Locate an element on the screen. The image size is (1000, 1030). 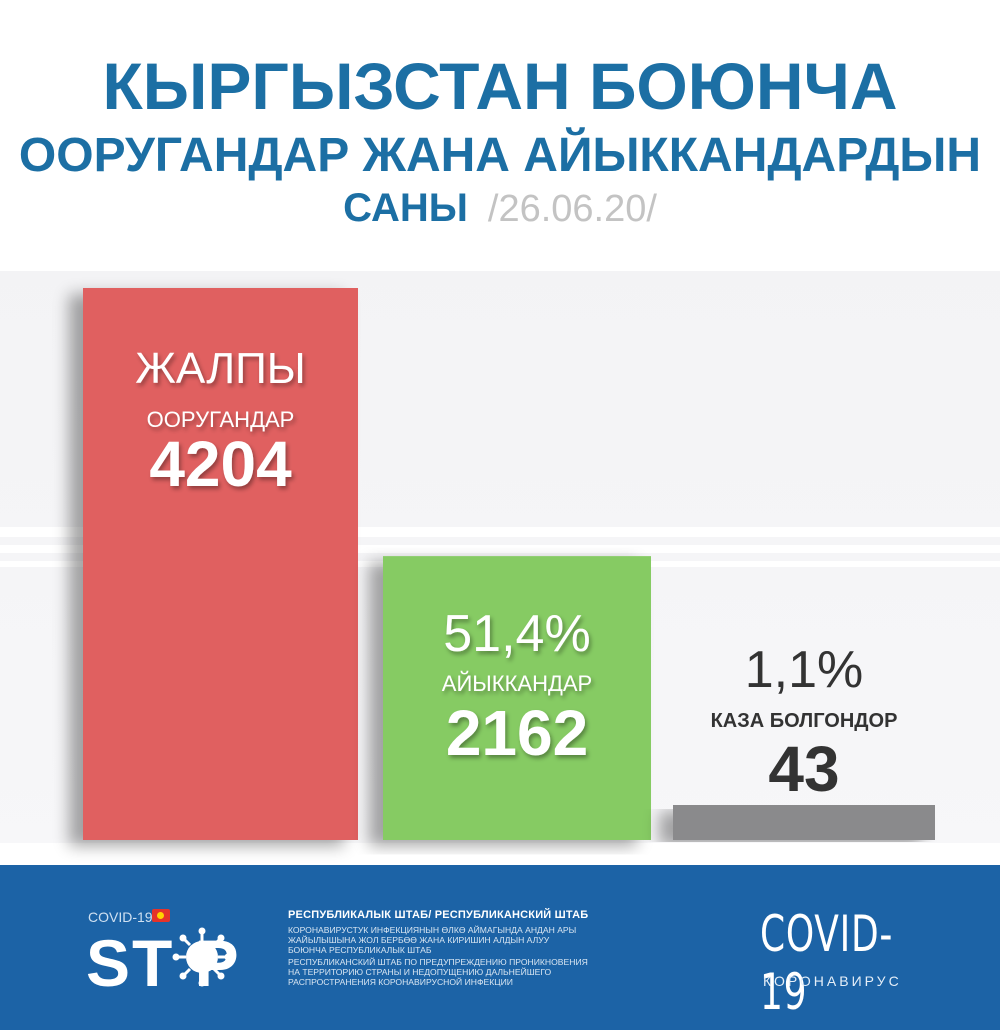
title-word-sany: САНЫ is located at coordinates (405, 208).